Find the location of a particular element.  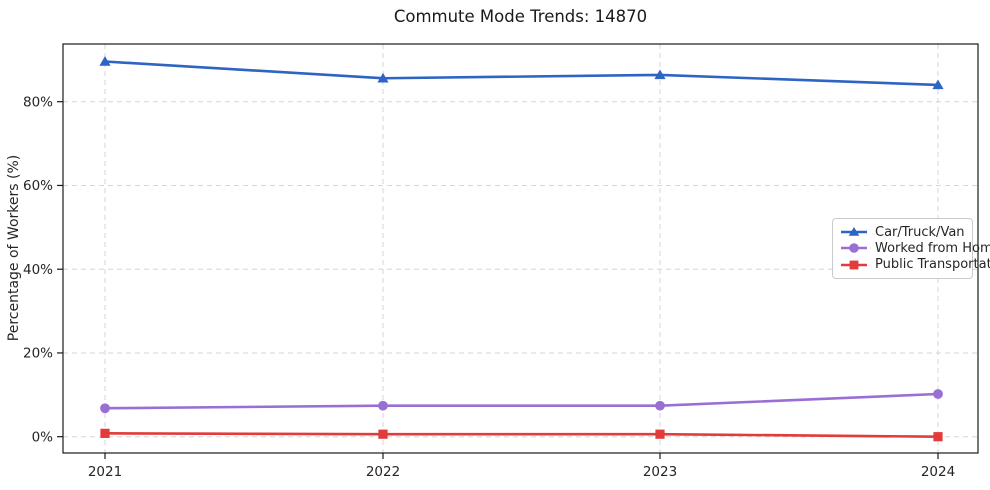

legend-item-car-truck-van: Car/Truck/Van is located at coordinates (903, 232).